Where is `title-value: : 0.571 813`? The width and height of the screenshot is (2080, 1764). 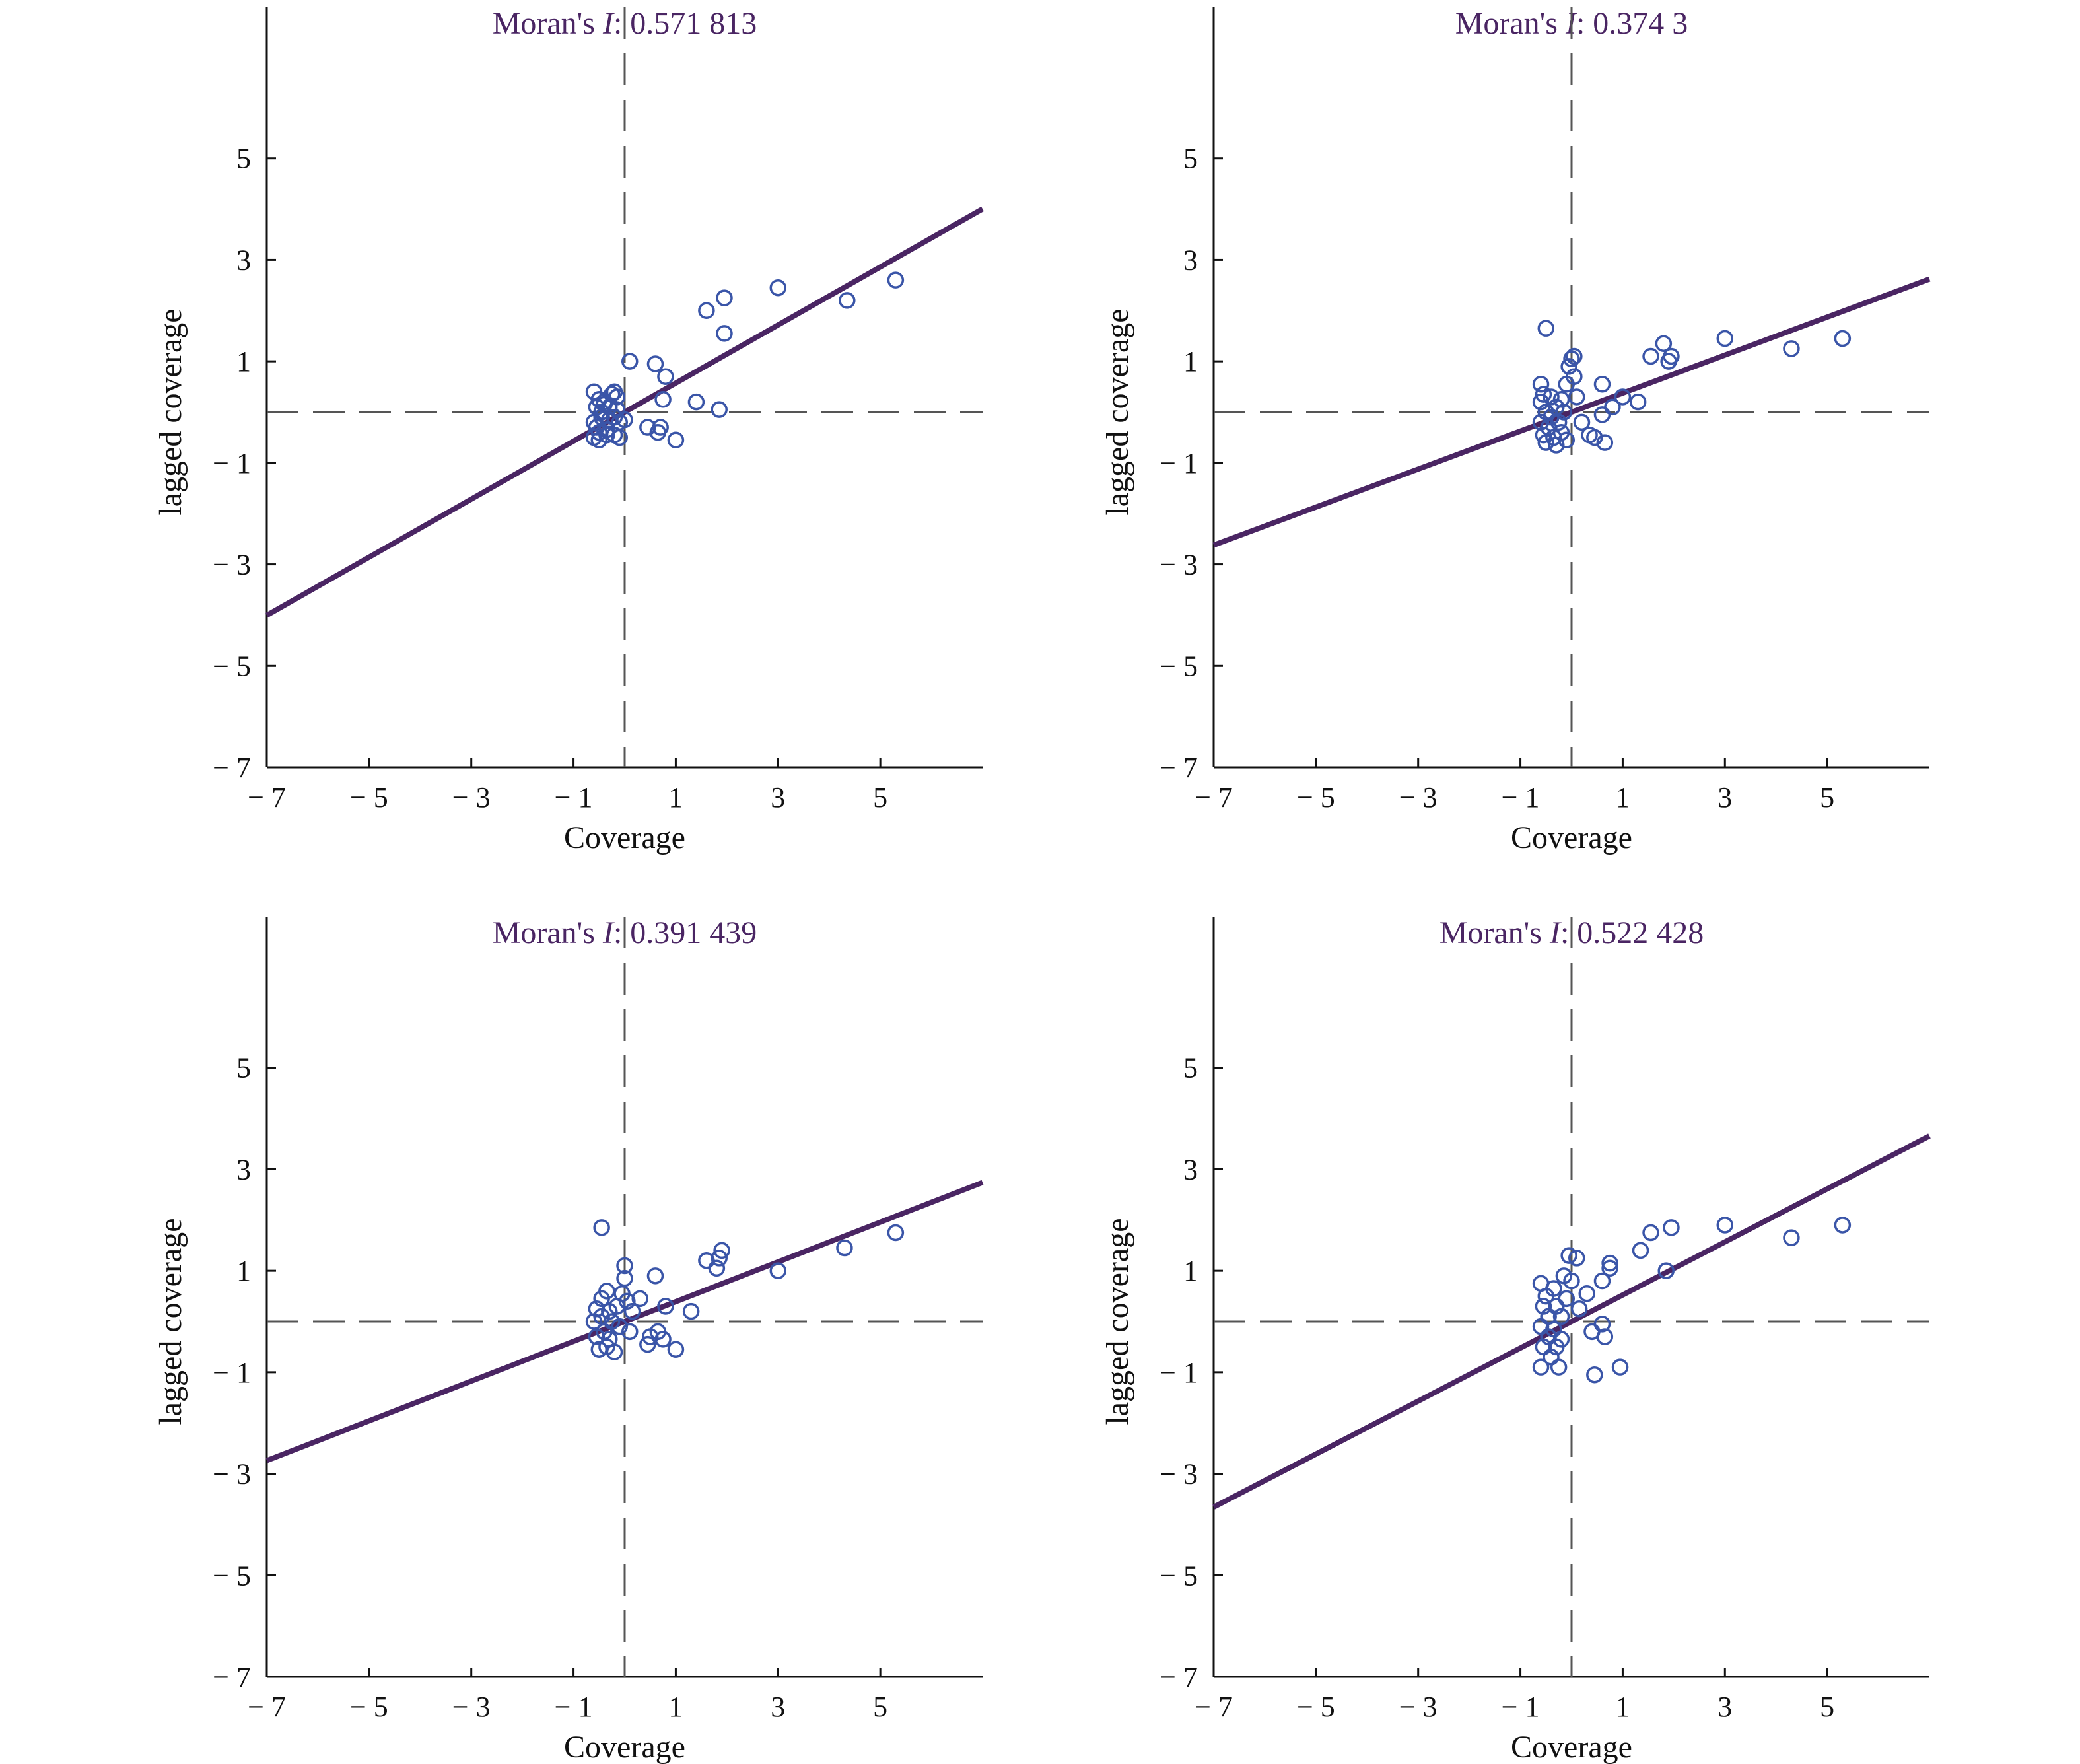 title-value: : 0.571 813 is located at coordinates (685, 24).